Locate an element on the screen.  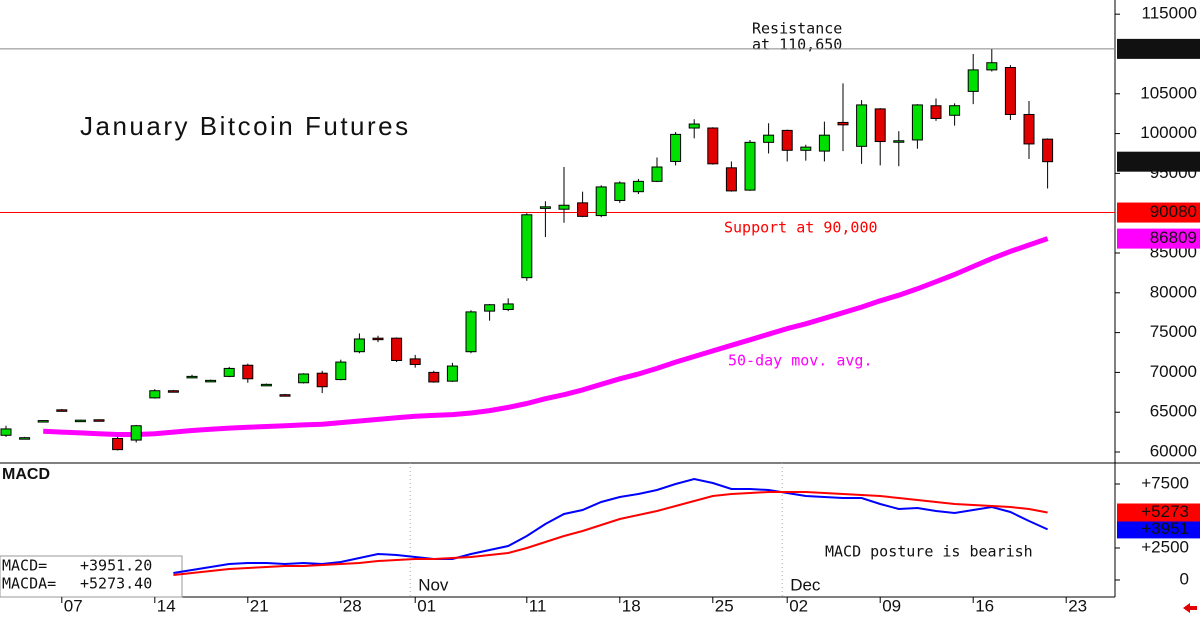
y-tick-label: +2500 is located at coordinates (1165, 546).